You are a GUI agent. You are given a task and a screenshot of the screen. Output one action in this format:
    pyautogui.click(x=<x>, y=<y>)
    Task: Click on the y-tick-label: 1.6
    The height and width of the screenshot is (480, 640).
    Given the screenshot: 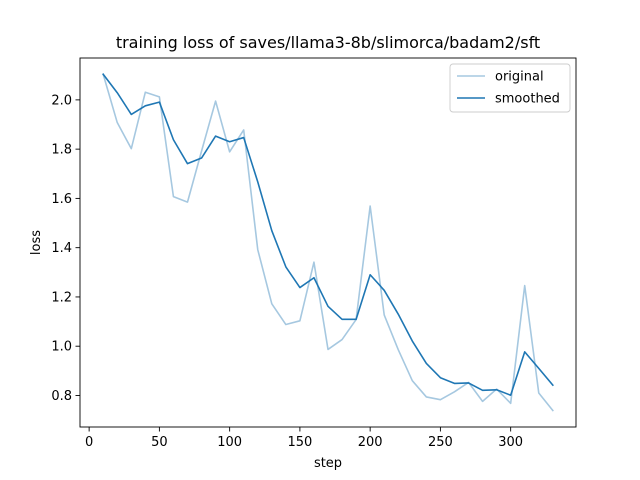 What is the action you would take?
    pyautogui.click(x=61, y=199)
    